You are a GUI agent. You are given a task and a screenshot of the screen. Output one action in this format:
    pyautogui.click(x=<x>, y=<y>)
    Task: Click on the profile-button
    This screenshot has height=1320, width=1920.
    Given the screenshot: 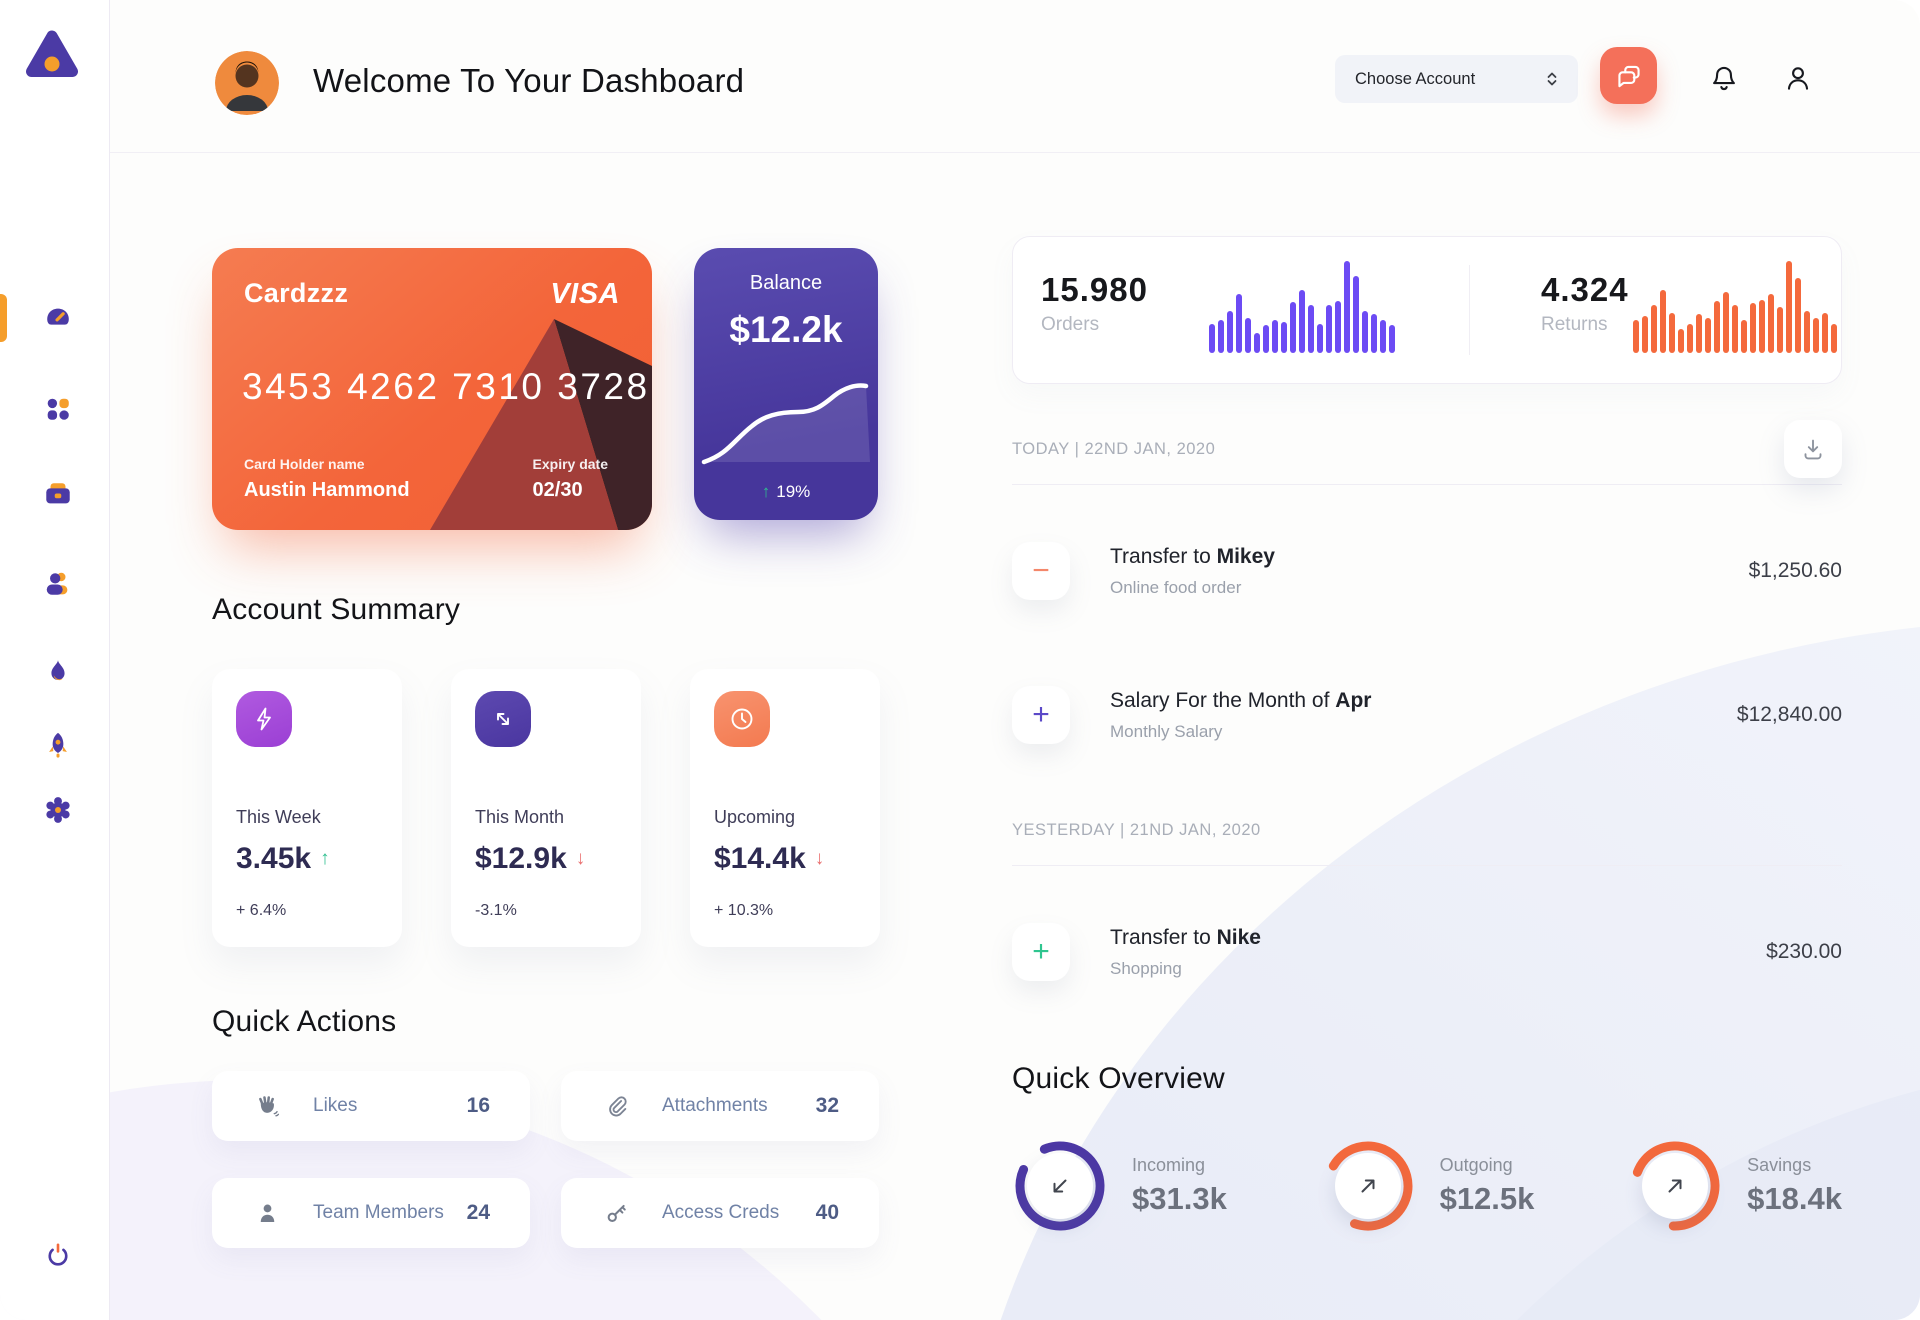 What is the action you would take?
    pyautogui.click(x=1798, y=78)
    